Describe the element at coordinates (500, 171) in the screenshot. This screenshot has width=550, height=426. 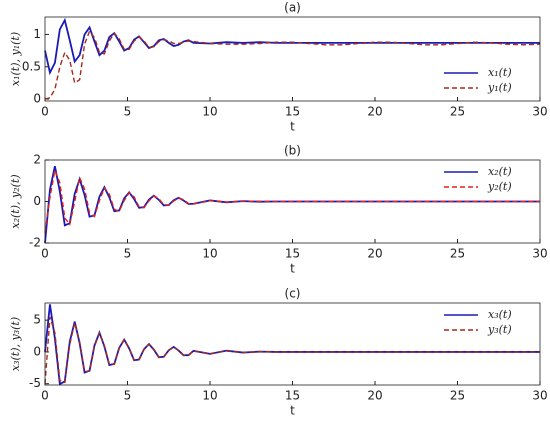
I see `legend-label: x₂(t)` at that location.